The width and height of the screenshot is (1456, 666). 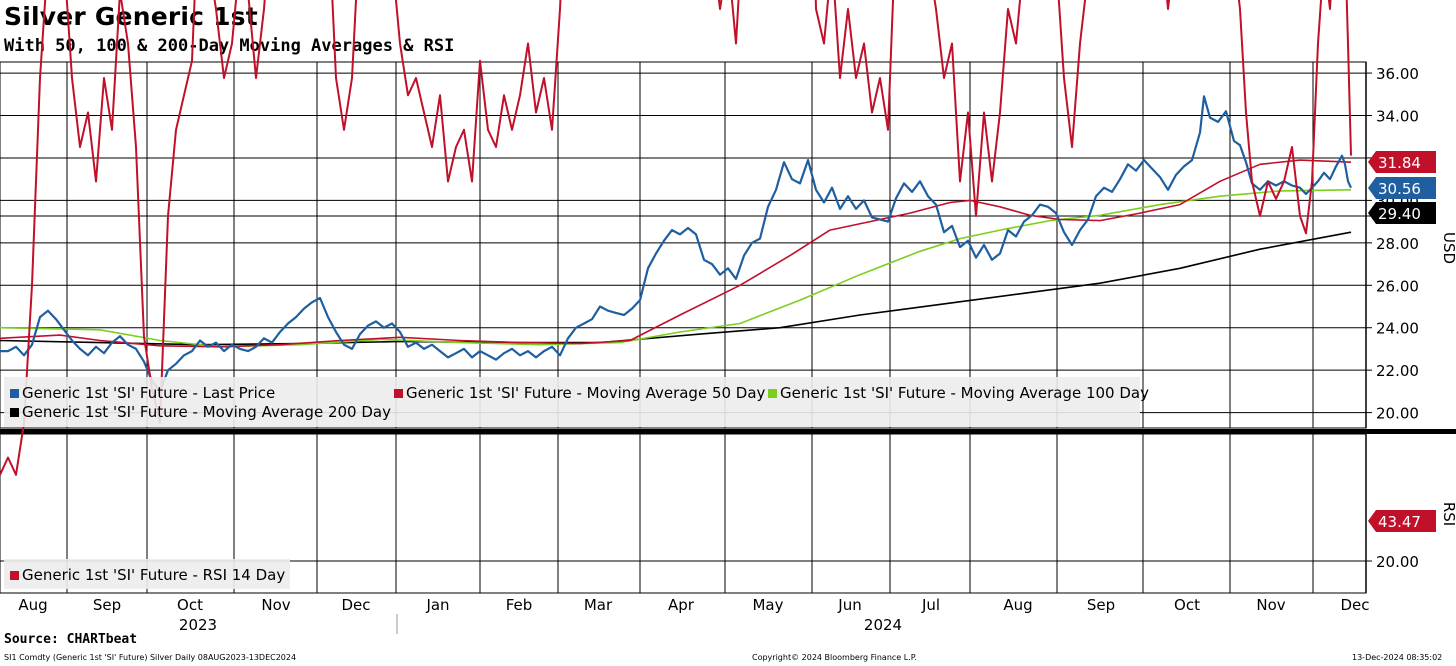 I want to click on y-tick-label-main: 28.00, so click(x=1397, y=244).